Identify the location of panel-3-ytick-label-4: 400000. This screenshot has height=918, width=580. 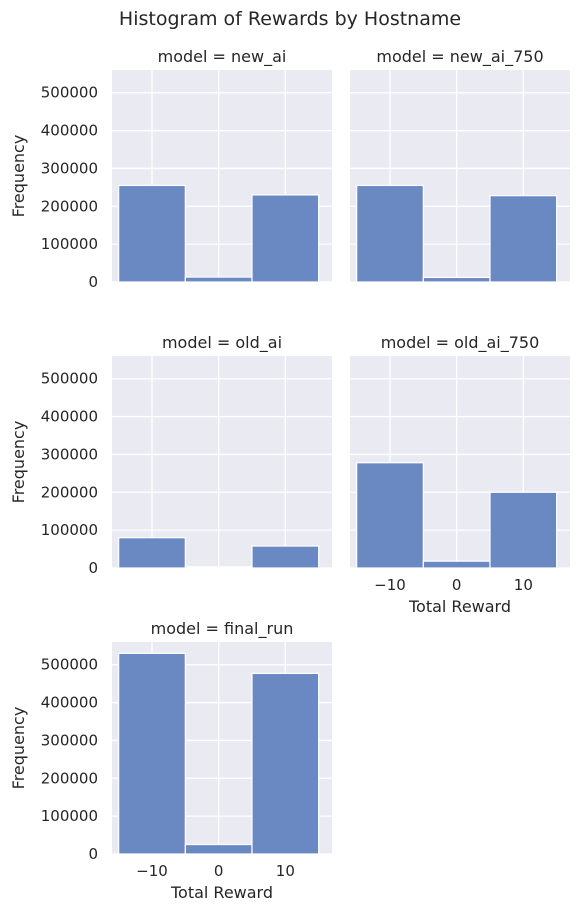
(69, 417).